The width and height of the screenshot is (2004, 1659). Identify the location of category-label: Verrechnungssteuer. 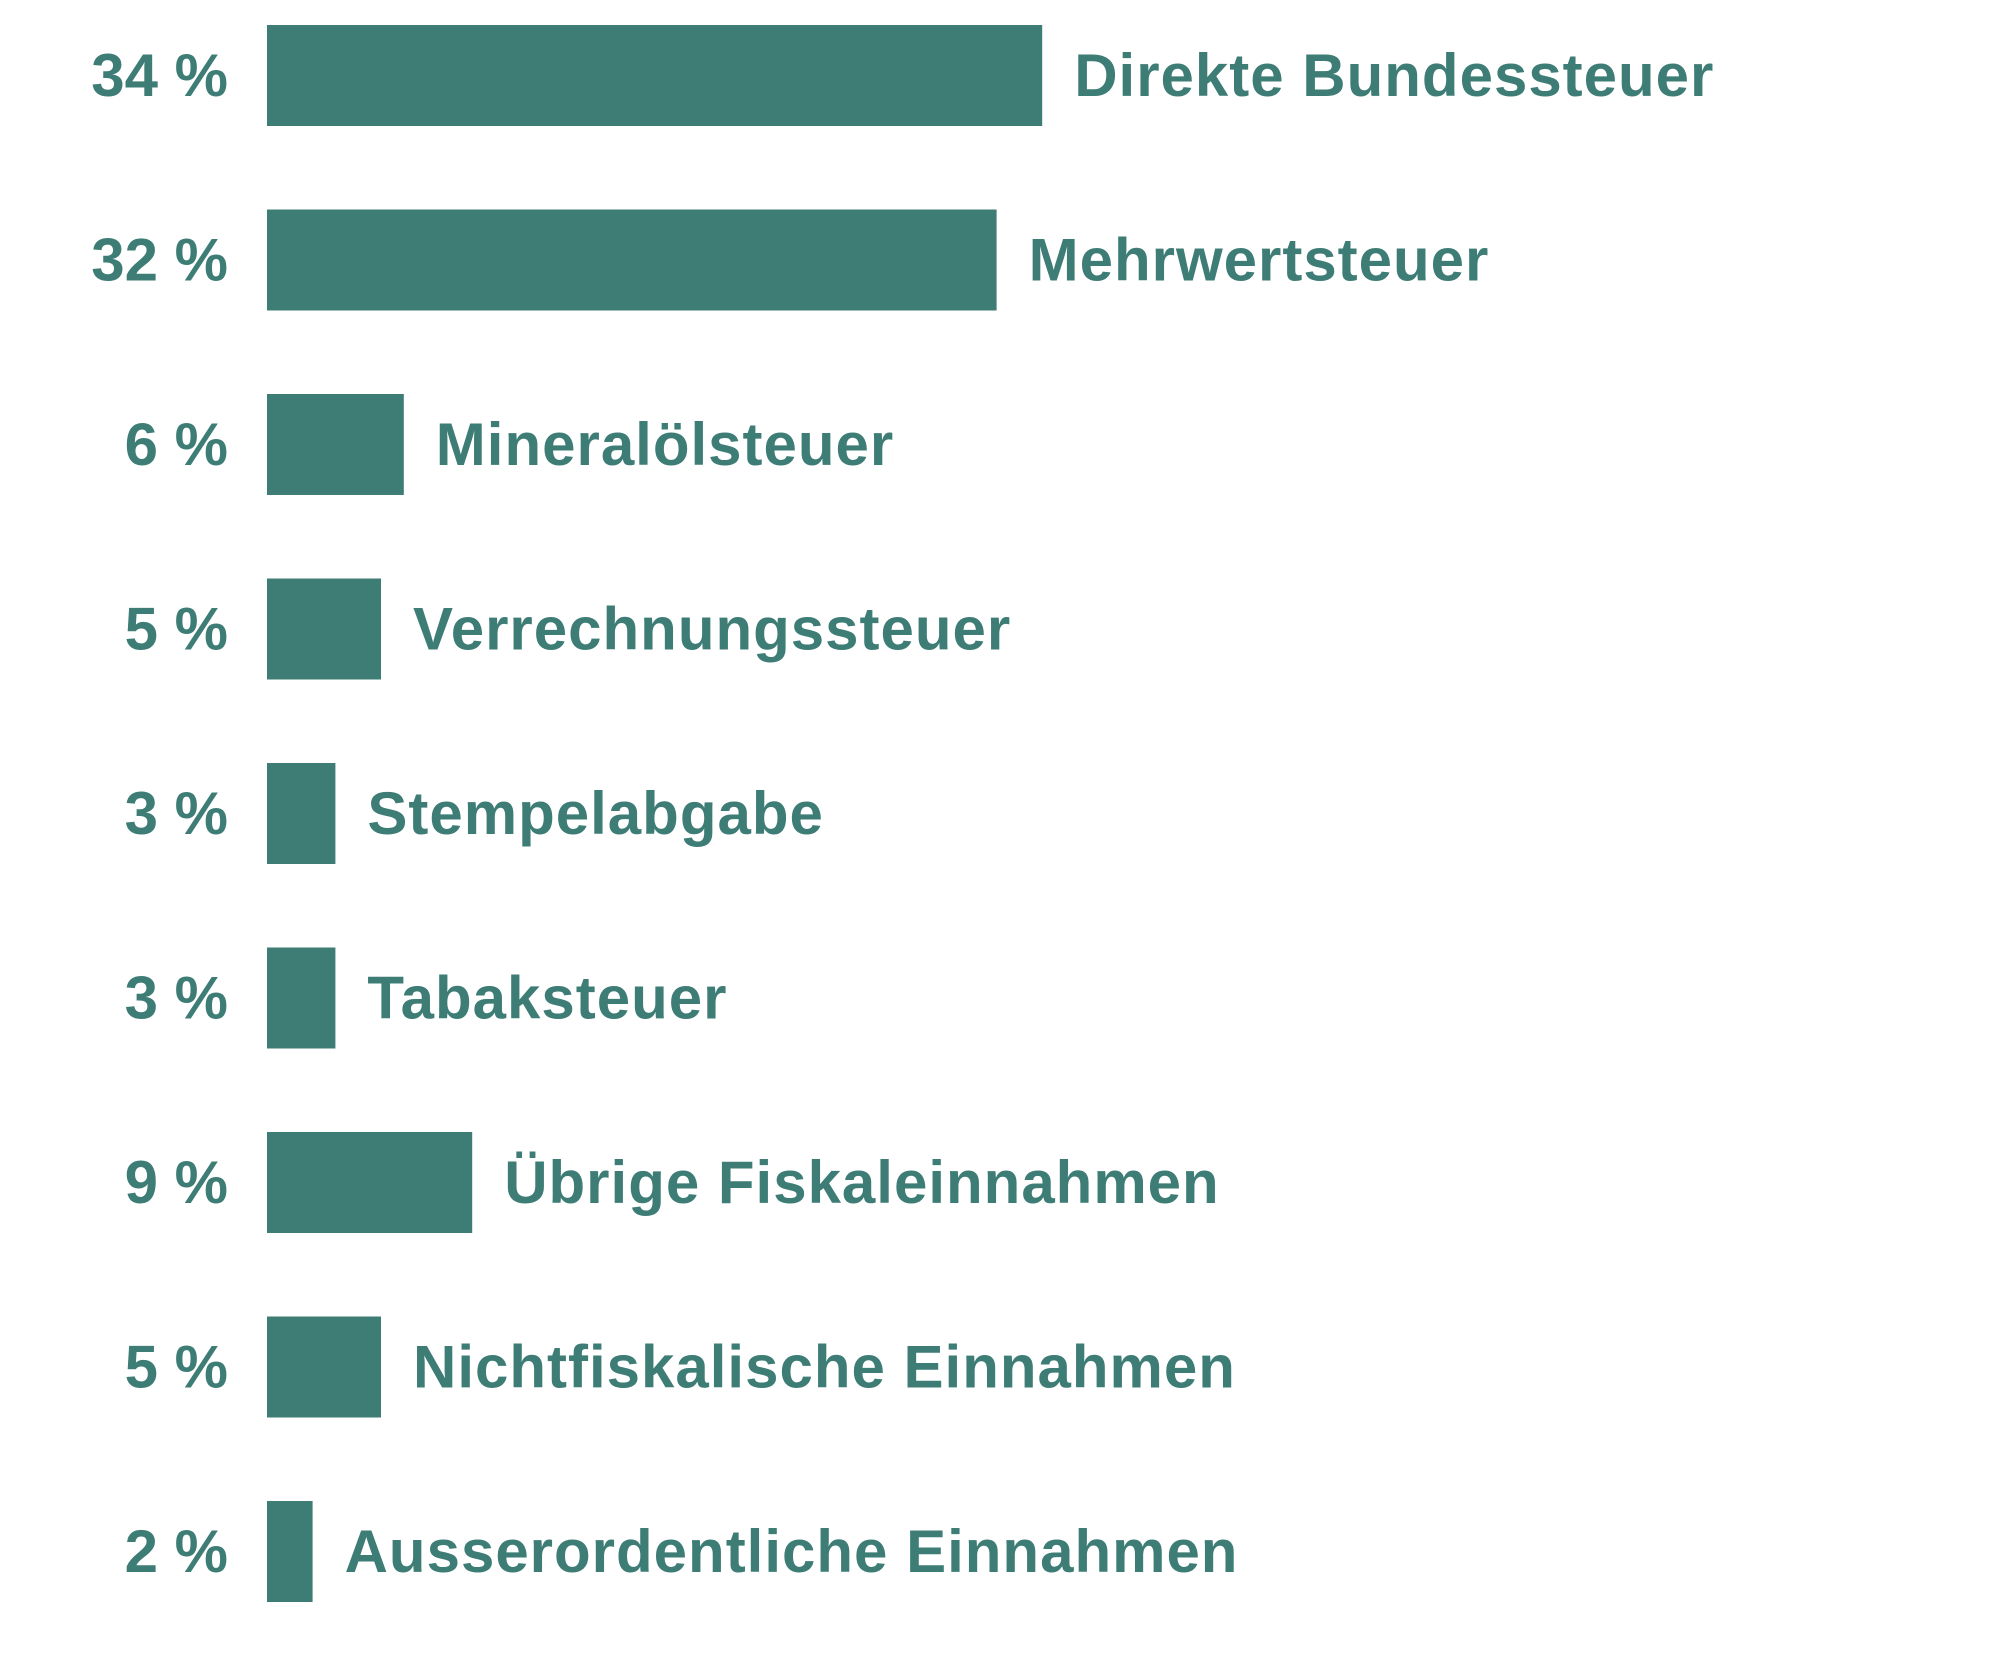
(712, 629).